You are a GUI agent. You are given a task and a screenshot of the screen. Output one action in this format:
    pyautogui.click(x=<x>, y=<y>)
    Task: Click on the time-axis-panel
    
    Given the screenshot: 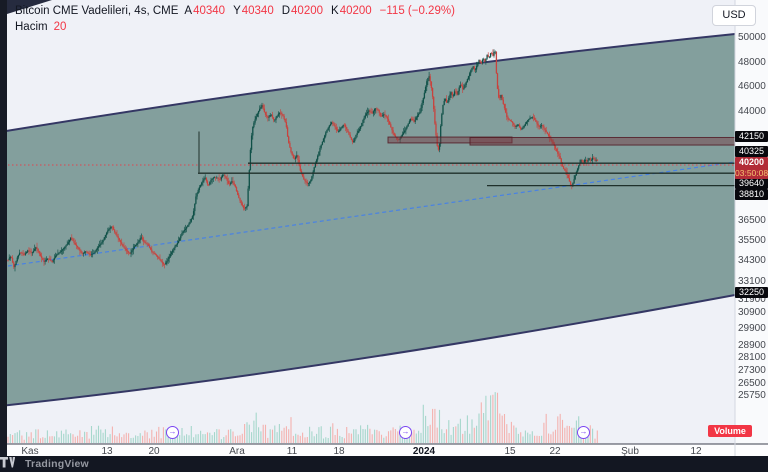 What is the action you would take?
    pyautogui.click(x=387, y=450)
    